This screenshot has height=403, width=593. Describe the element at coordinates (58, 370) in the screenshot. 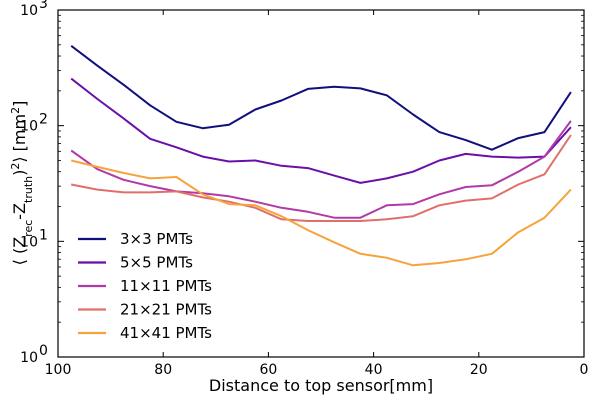

I see `x-tick-label: 100` at that location.